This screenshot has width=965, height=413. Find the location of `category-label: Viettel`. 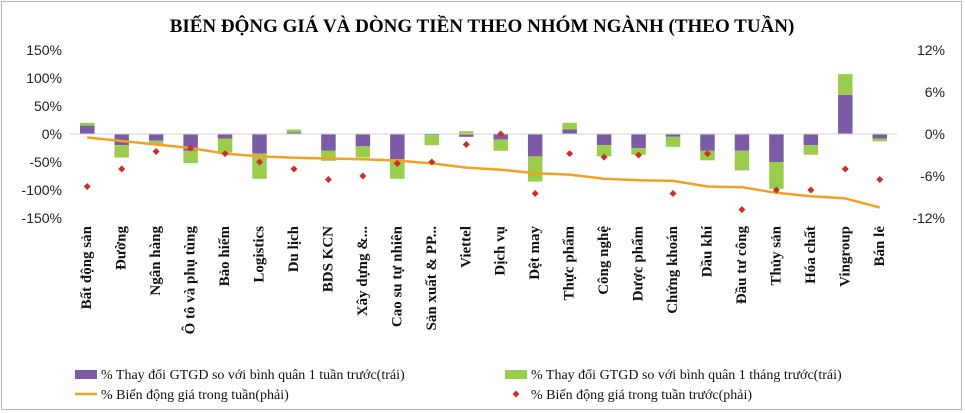

category-label: Viettel is located at coordinates (466, 247).